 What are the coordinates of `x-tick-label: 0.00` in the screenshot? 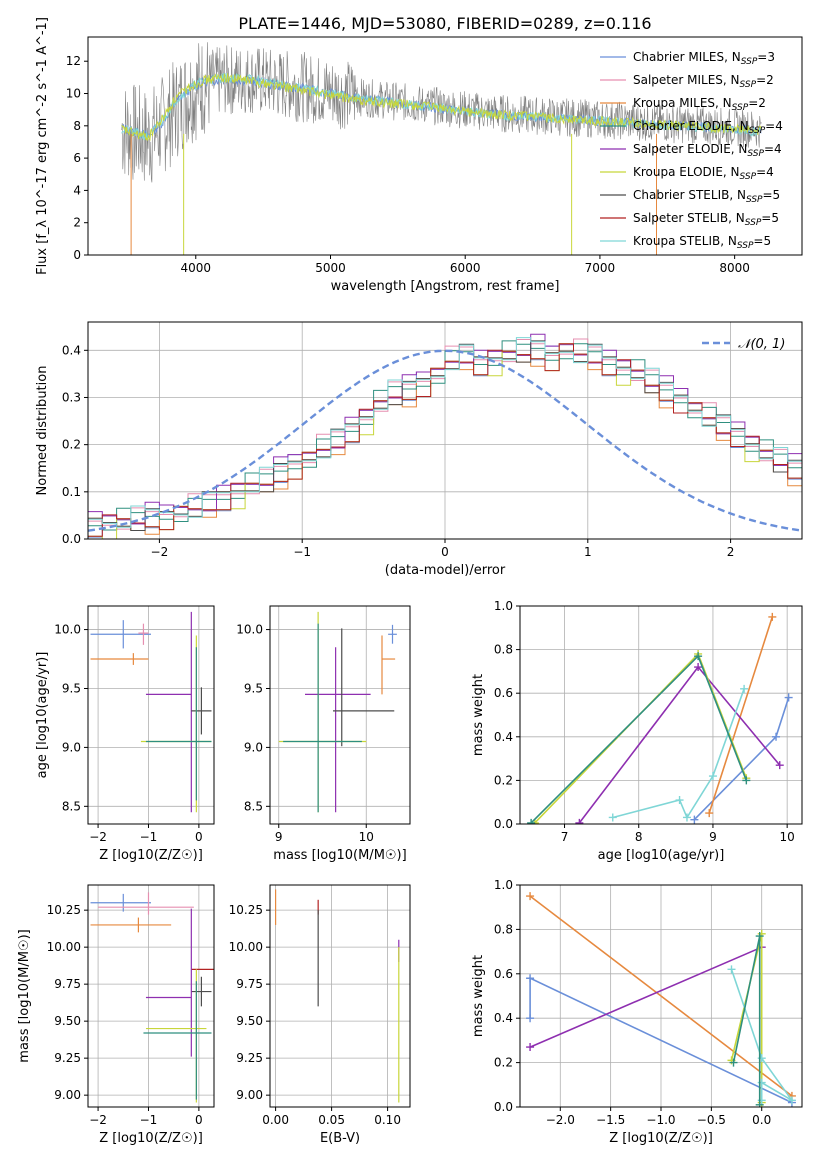 It's located at (275, 1120).